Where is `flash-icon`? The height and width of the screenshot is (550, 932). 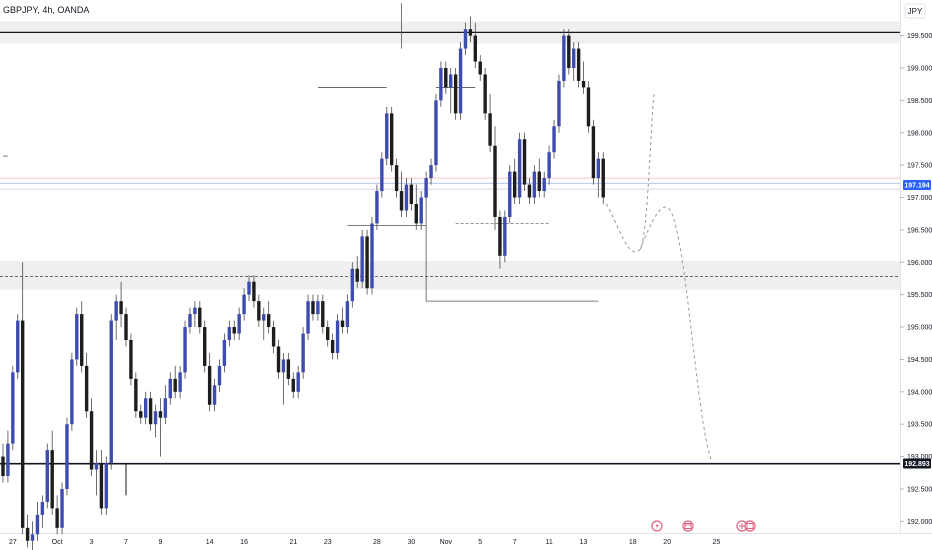
flash-icon is located at coordinates (657, 526).